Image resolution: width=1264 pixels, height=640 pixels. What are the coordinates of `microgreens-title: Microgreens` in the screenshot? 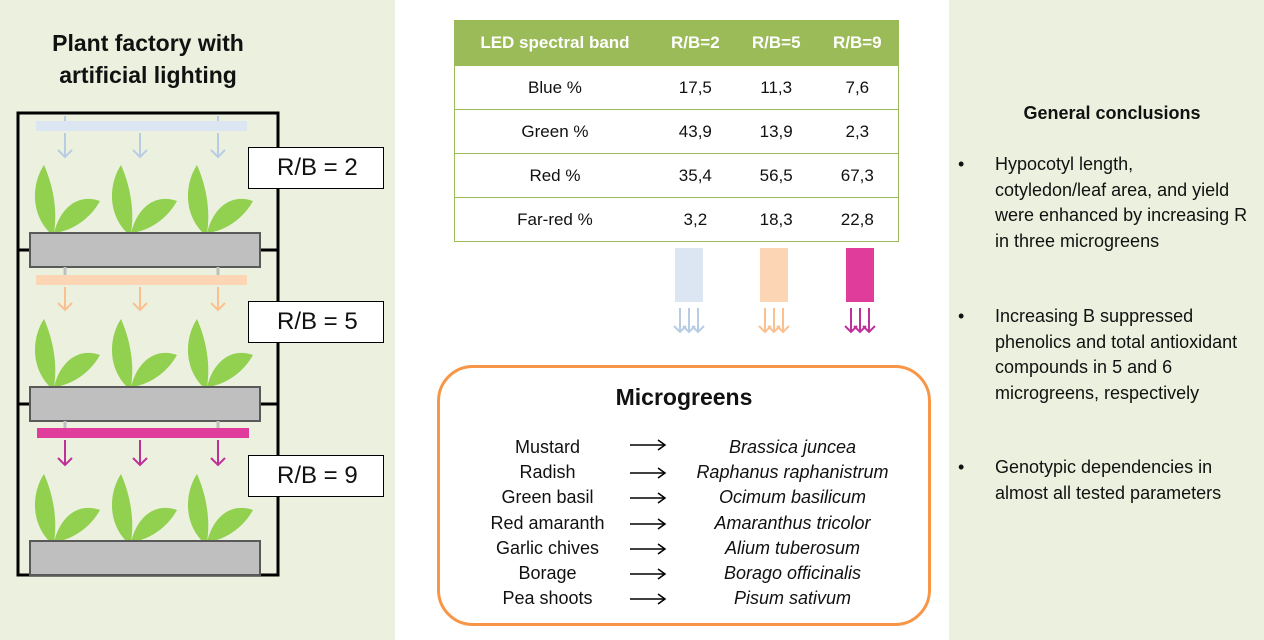 It's located at (684, 397).